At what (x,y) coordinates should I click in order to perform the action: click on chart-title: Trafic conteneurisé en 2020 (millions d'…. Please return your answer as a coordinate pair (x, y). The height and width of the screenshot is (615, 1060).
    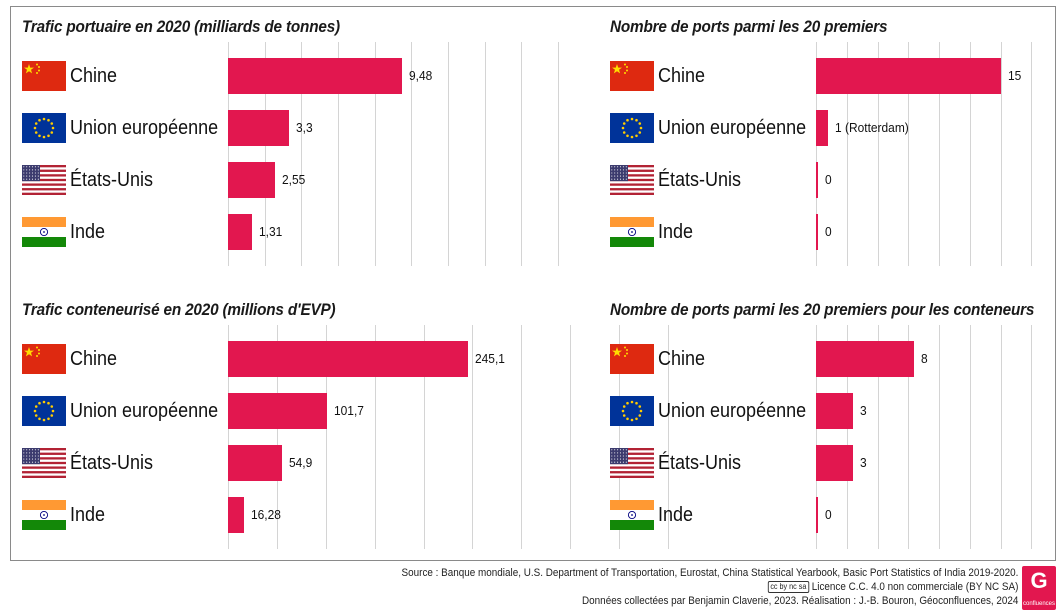
    Looking at the image, I should click on (179, 309).